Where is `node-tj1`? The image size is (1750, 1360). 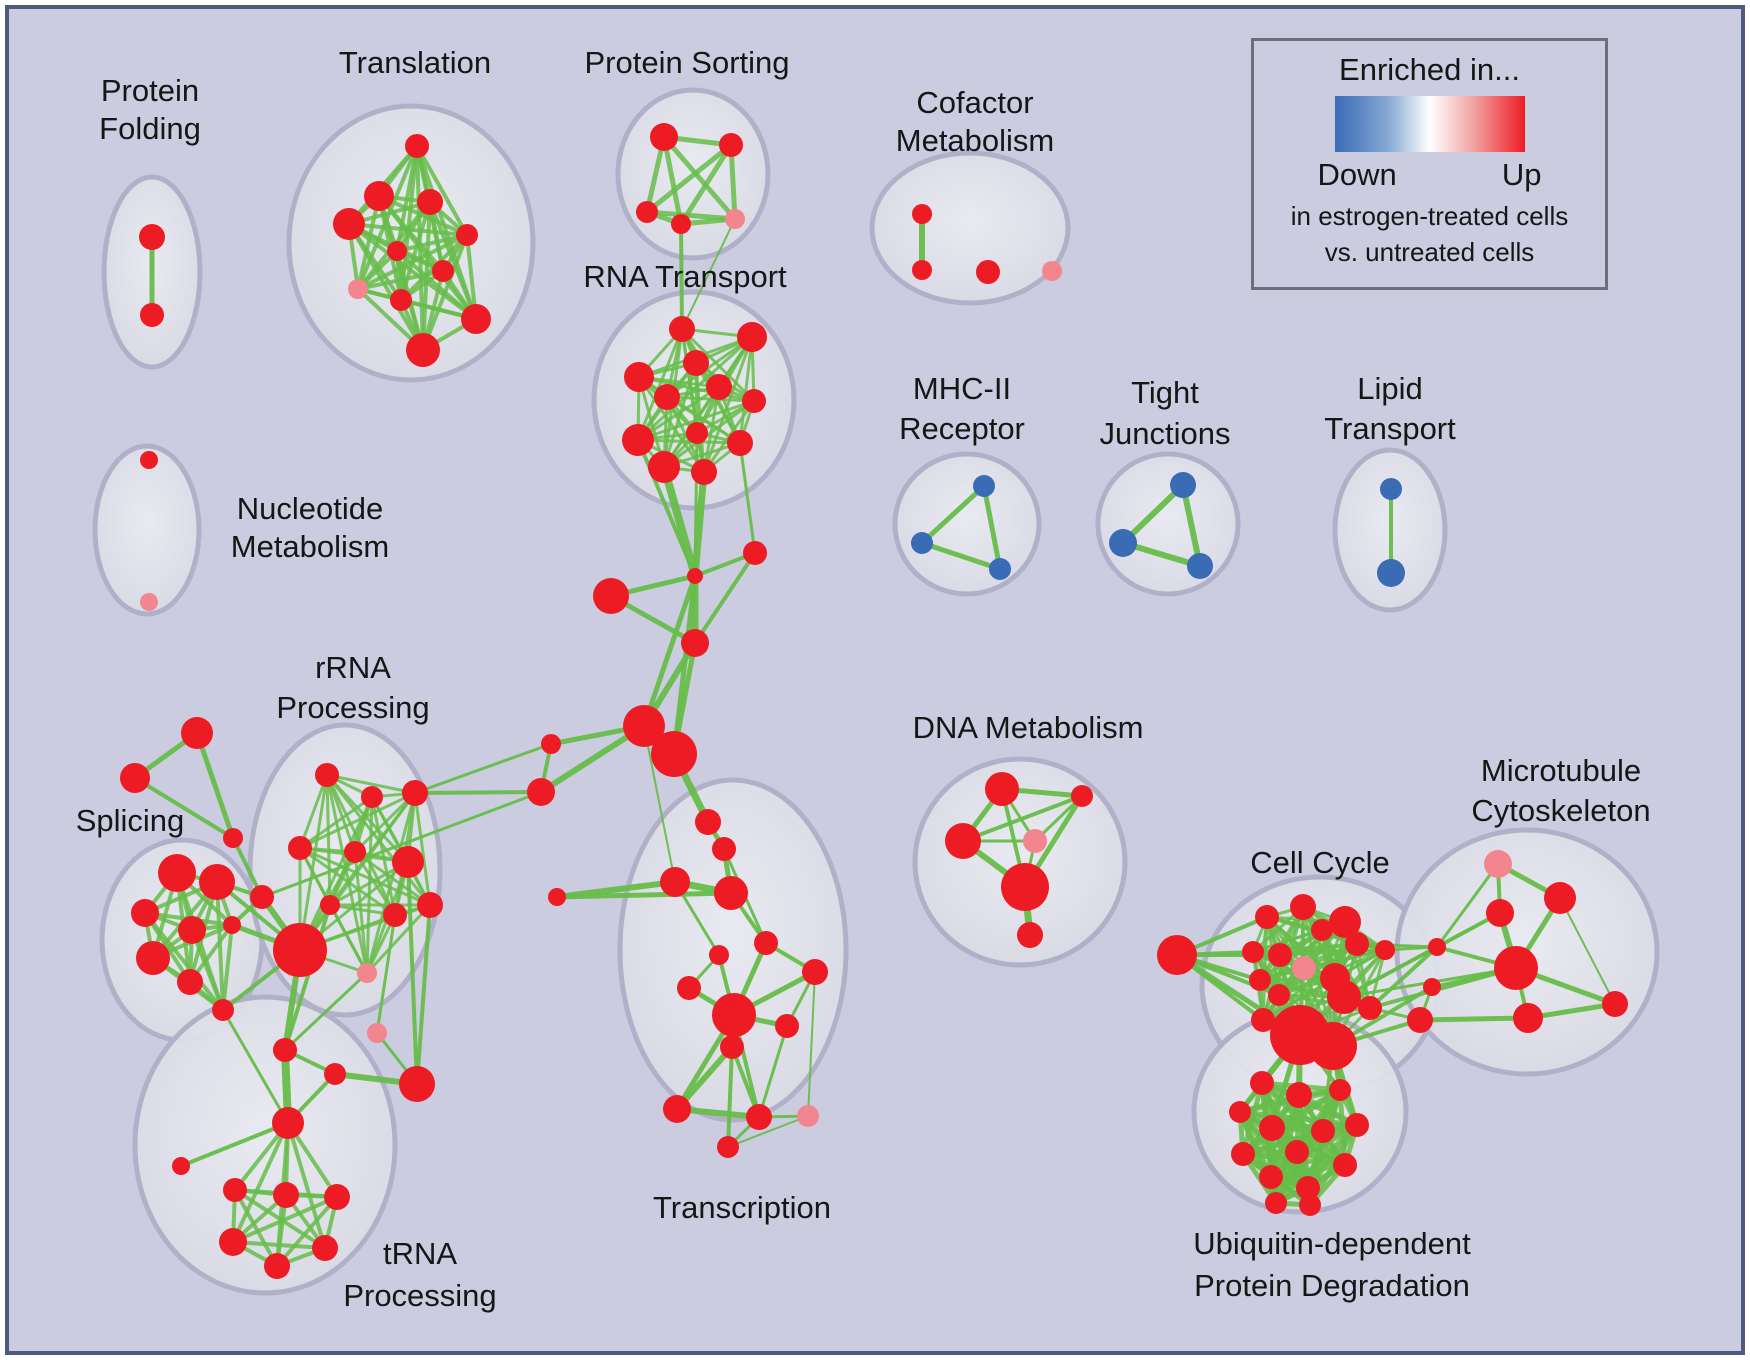
node-tj1 is located at coordinates (1183, 485).